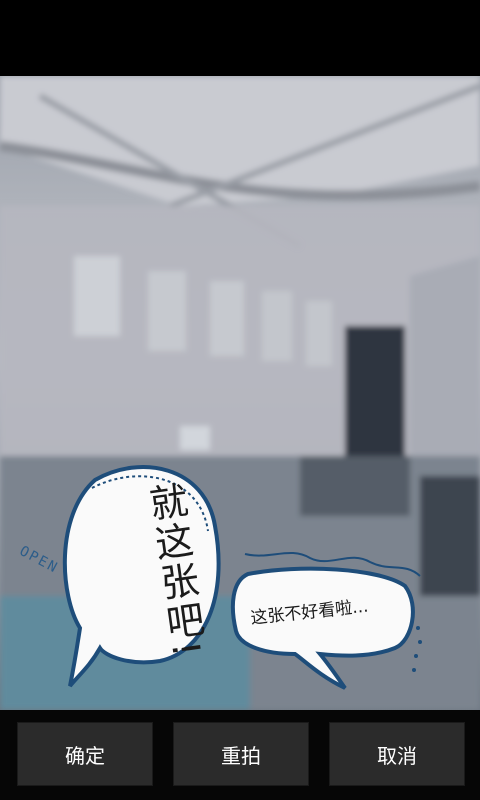 The height and width of the screenshot is (800, 480). Describe the element at coordinates (322, 628) in the screenshot. I see `secondary-speech-bubble` at that location.